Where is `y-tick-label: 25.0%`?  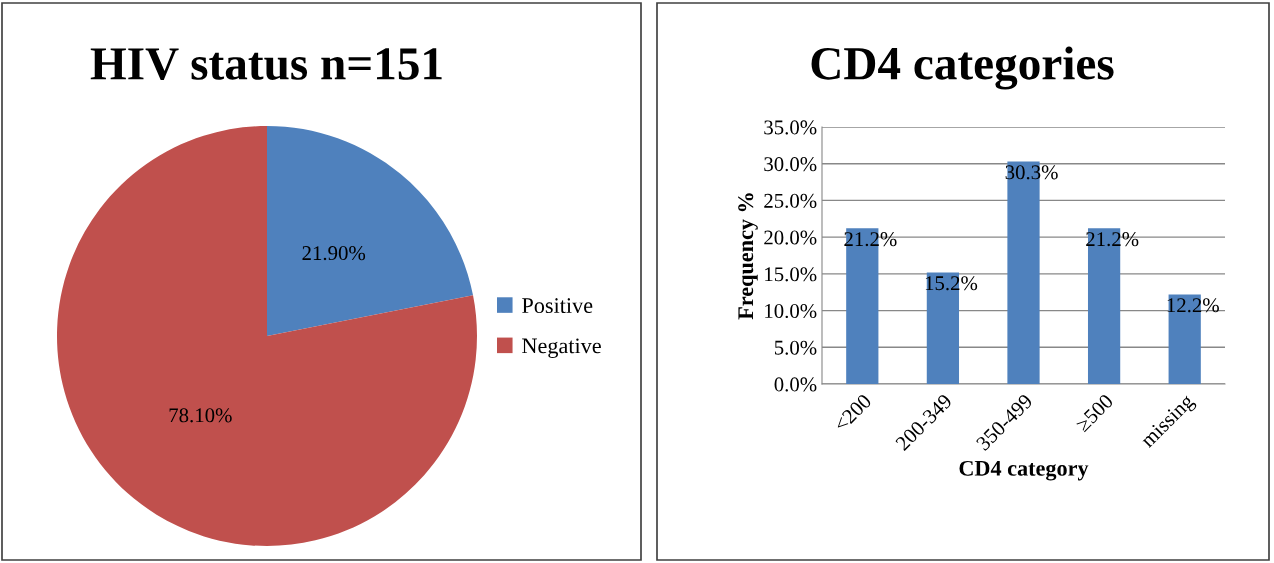 y-tick-label: 25.0% is located at coordinates (790, 200).